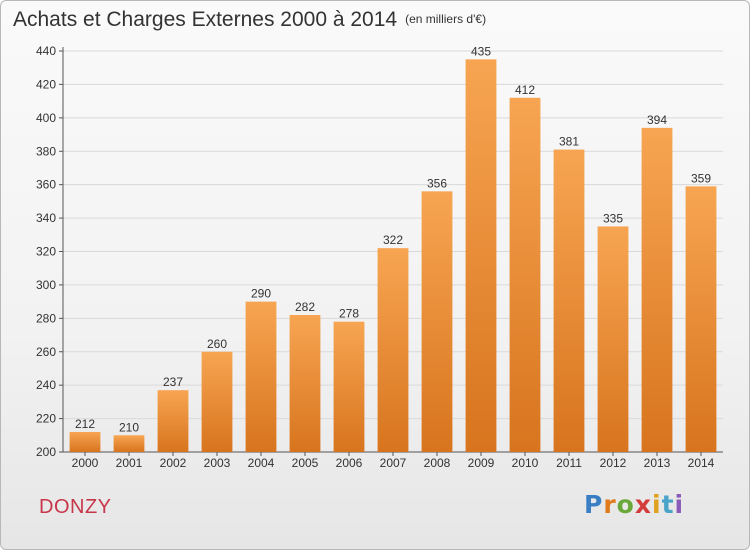 The width and height of the screenshot is (750, 550). I want to click on y-tick-label: 420, so click(46, 84).